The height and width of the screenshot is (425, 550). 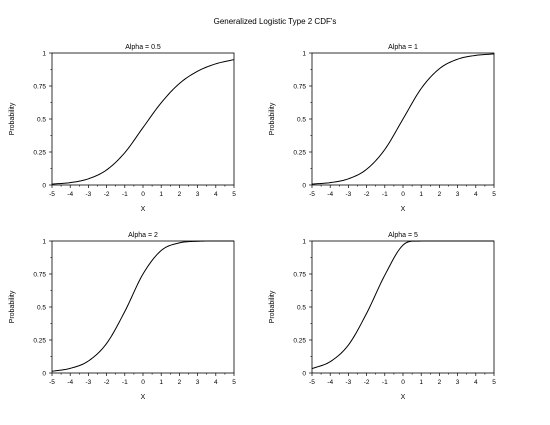 I want to click on panel-title: Alpha = 0.5, so click(x=143, y=47).